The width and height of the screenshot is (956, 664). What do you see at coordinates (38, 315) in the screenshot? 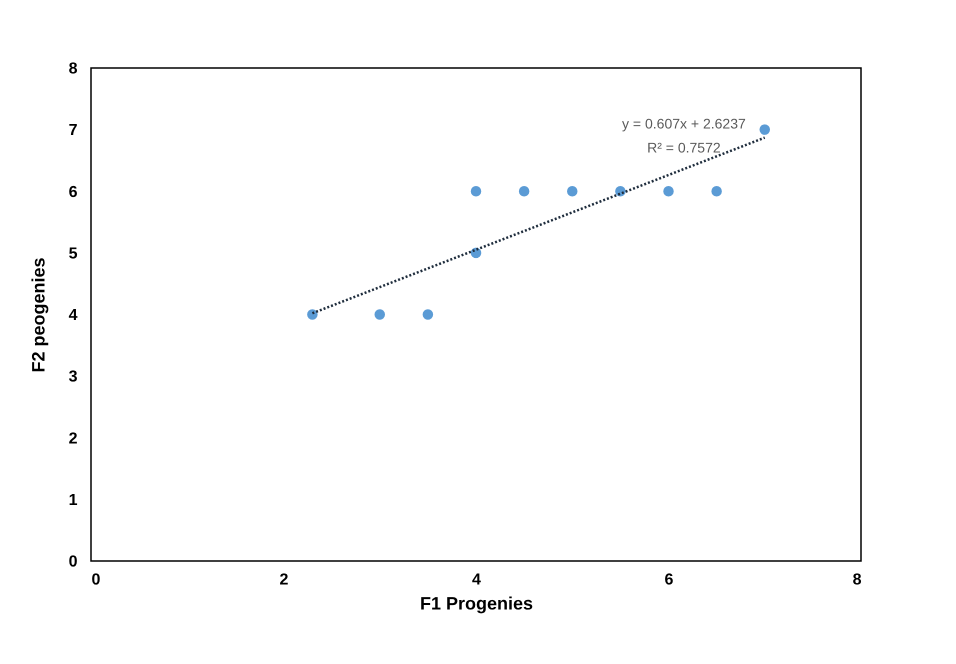
I see `y-axis-title: F2 peogenies` at bounding box center [38, 315].